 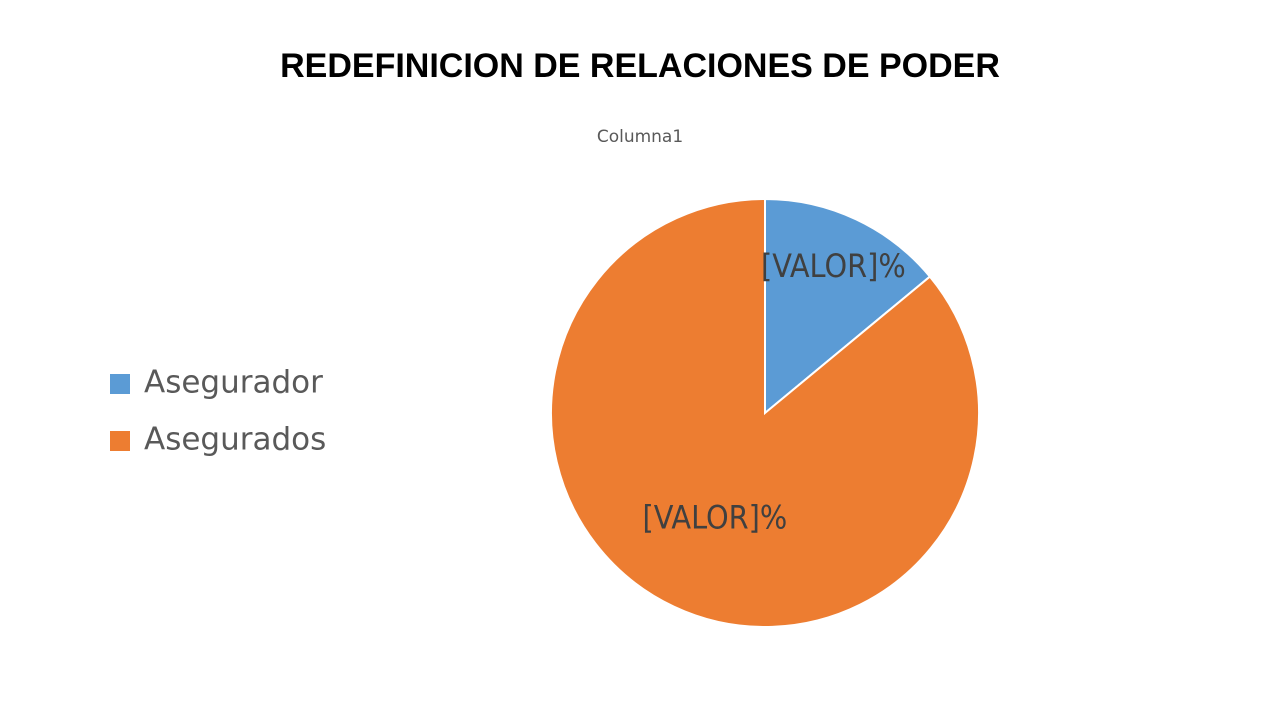 What do you see at coordinates (640, 66) in the screenshot?
I see `chart-title: REDEFINICION DE RELACIONES DE PODER` at bounding box center [640, 66].